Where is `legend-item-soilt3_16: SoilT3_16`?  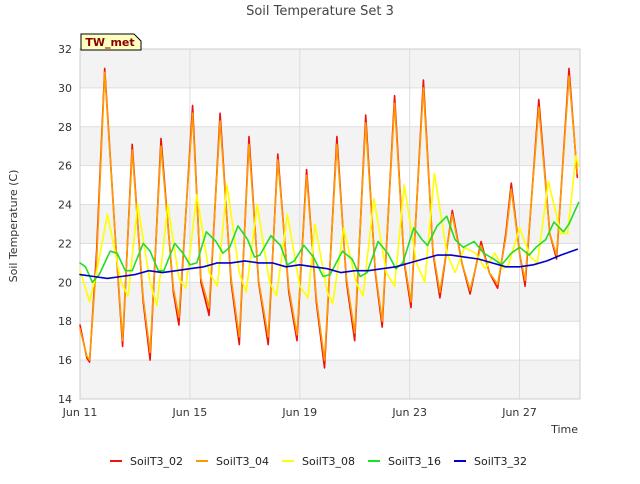 legend-item-soilt3_16: SoilT3_16 is located at coordinates (404, 461).